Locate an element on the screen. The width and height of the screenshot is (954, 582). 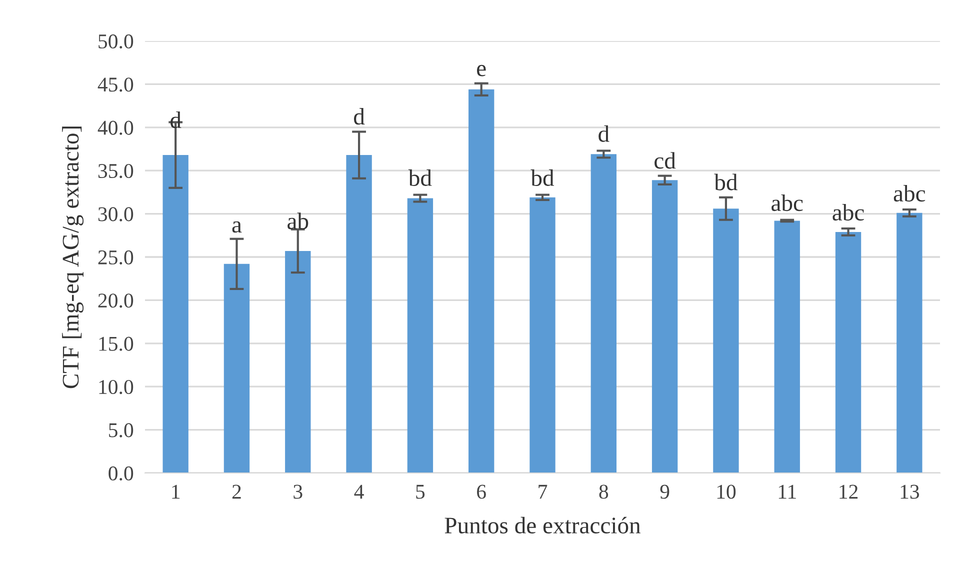
x-tick-label: 3 is located at coordinates (298, 491).